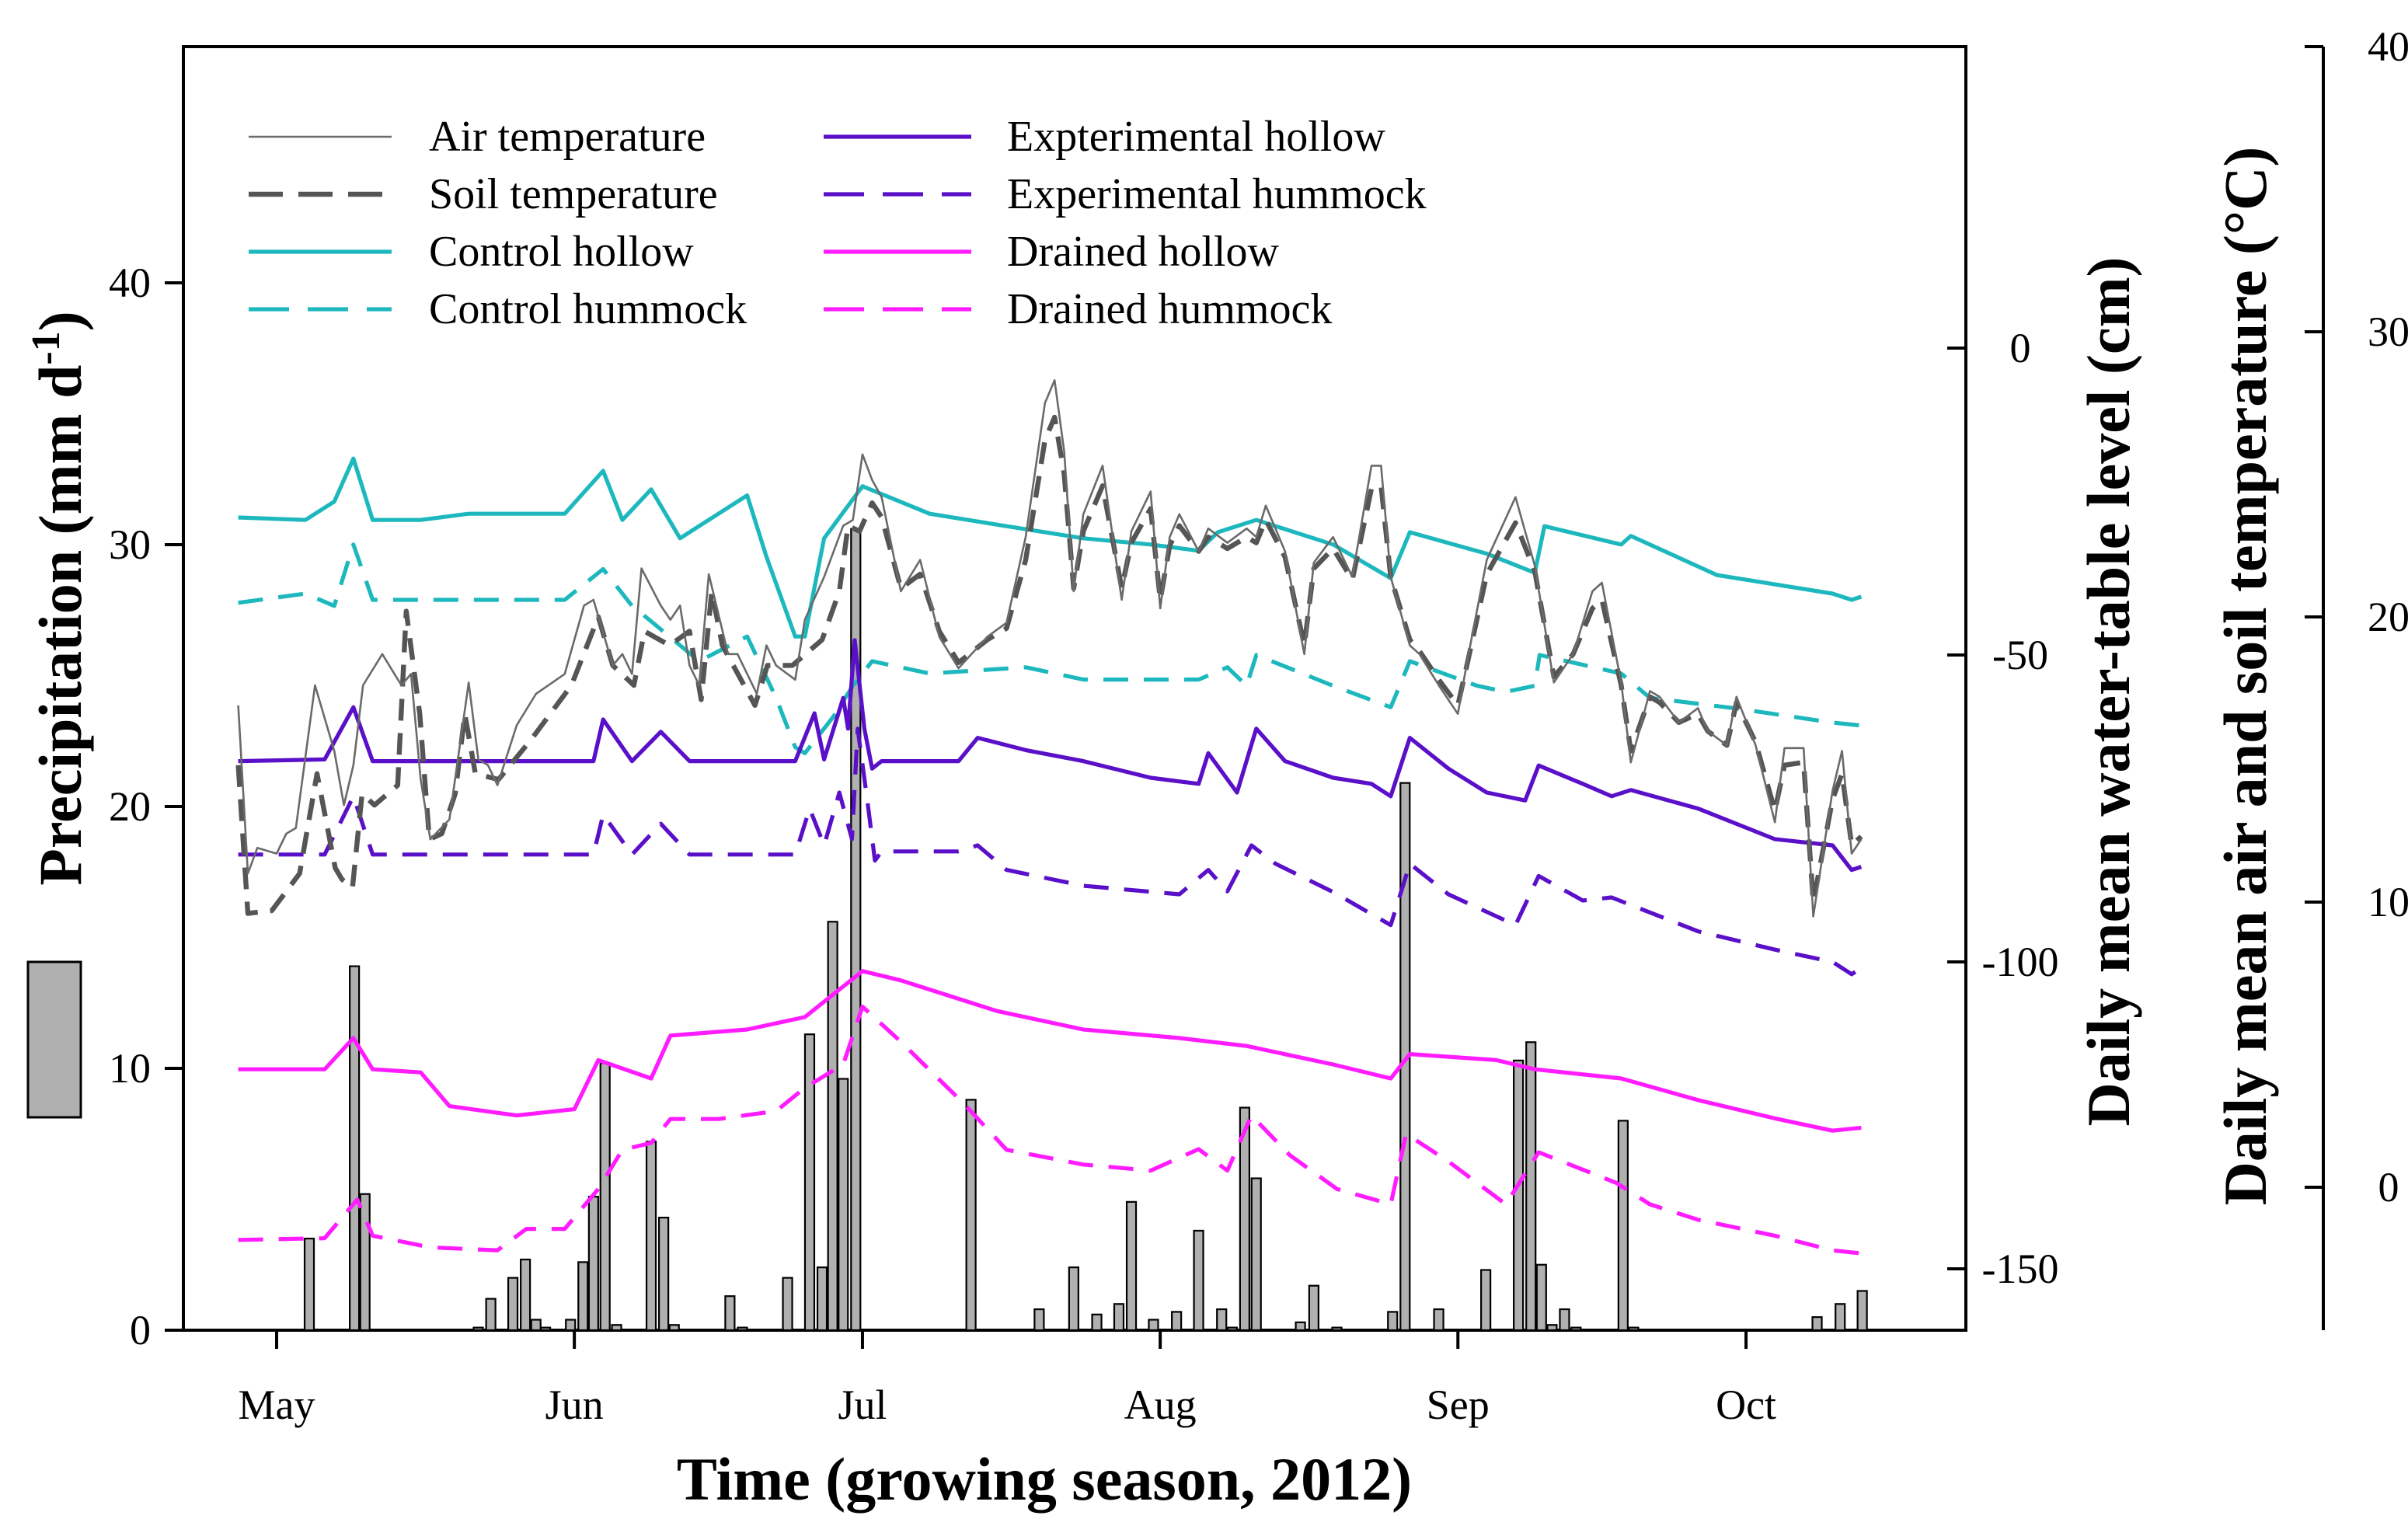 This screenshot has height=1526, width=2408. I want to click on right-temperature-tick-label: 10, so click(2388, 902).